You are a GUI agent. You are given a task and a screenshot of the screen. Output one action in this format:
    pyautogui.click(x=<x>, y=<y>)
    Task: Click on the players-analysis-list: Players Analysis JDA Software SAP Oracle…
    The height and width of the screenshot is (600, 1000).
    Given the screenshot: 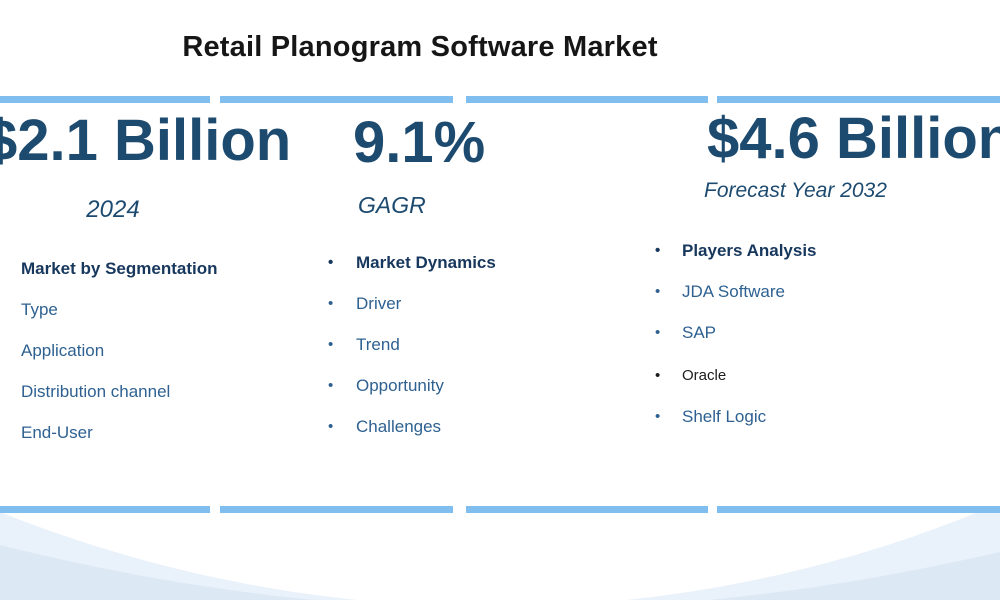 What is the action you would take?
    pyautogui.click(x=736, y=345)
    